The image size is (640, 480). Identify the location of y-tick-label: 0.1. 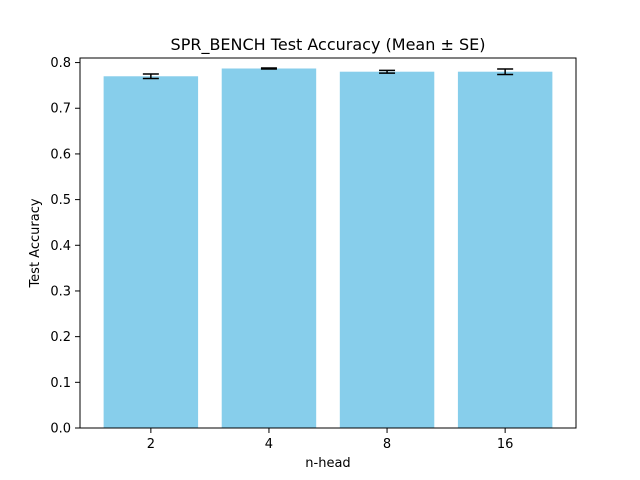
(60, 383).